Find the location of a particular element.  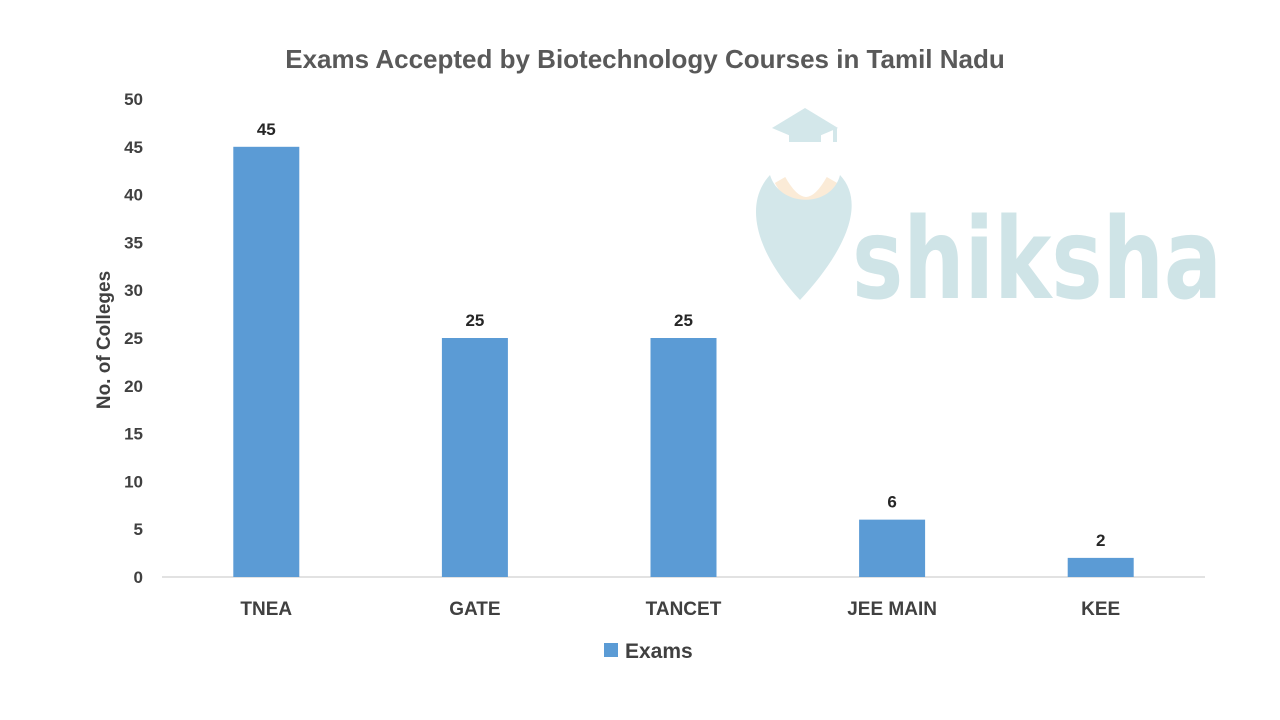

legend-swatch is located at coordinates (611, 650).